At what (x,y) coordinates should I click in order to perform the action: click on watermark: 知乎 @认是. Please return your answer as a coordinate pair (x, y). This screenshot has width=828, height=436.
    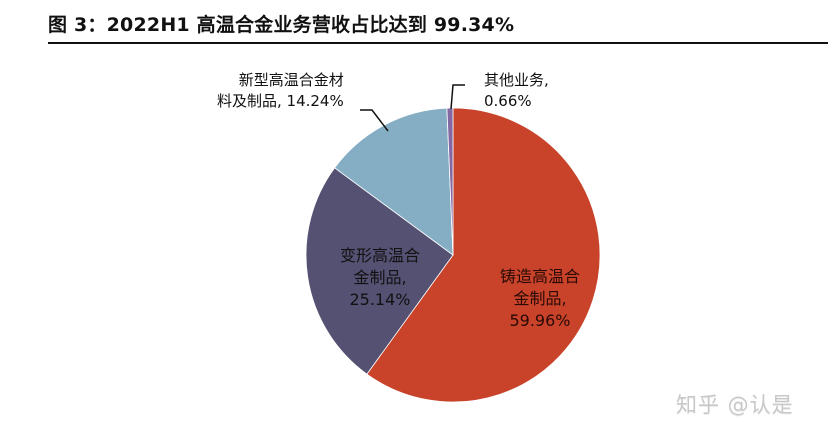
    Looking at the image, I should click on (735, 405).